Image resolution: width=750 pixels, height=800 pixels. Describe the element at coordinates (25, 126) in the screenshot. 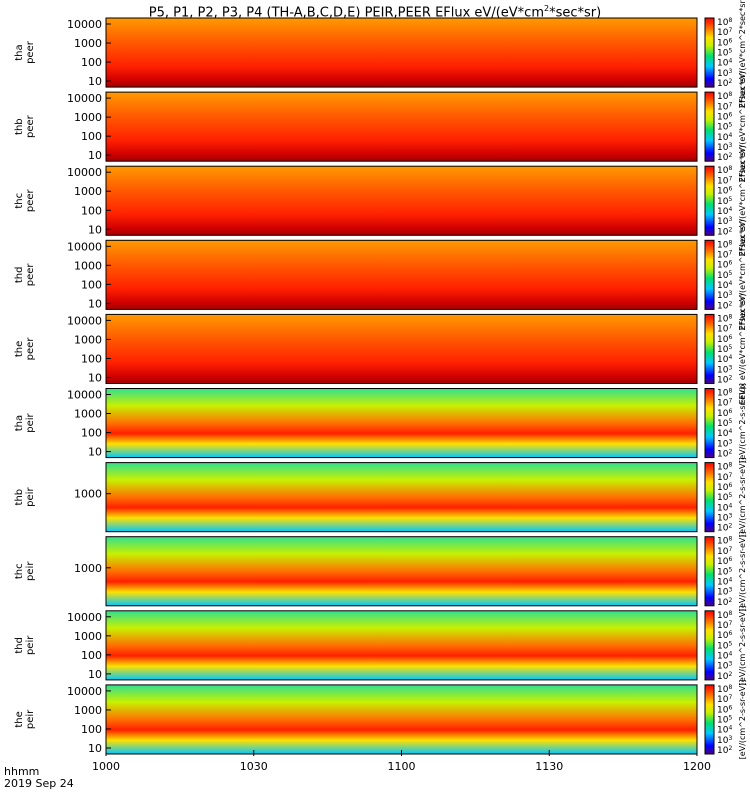

I see `panel-ylabel: thbpeer` at that location.